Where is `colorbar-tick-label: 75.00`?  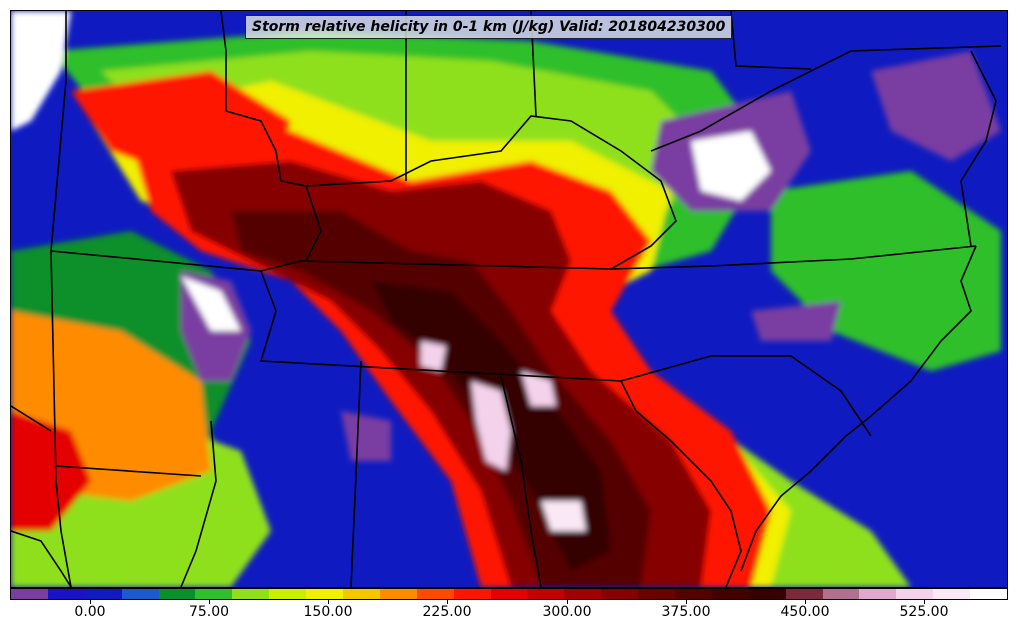 colorbar-tick-label: 75.00 is located at coordinates (209, 612).